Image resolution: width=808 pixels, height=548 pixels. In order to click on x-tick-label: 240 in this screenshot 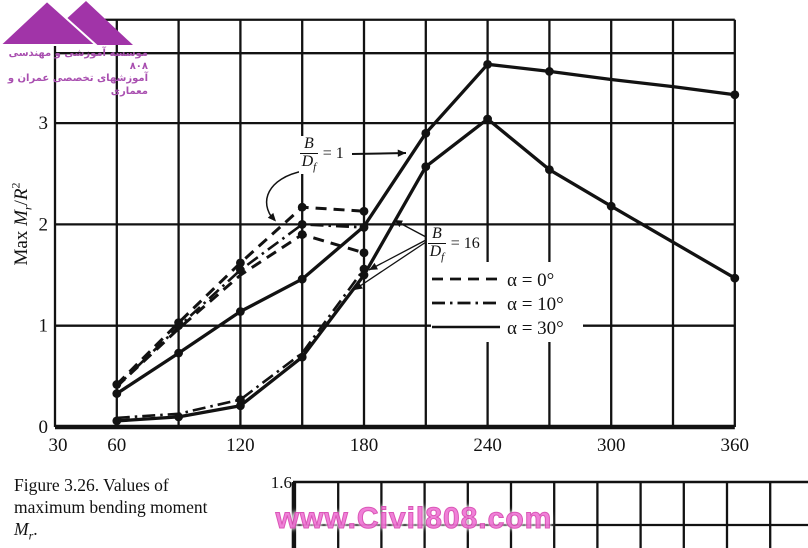, I will do `click(487, 445)`.